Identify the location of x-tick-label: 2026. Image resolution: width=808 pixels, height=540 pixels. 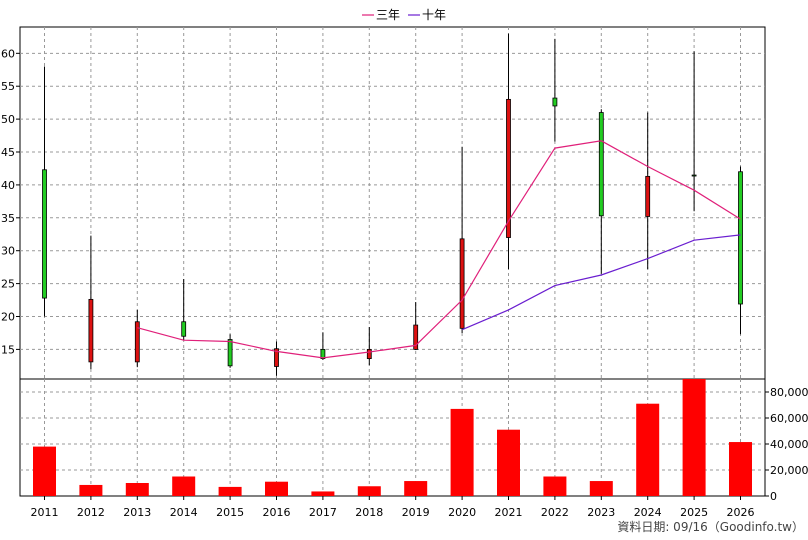
(741, 512).